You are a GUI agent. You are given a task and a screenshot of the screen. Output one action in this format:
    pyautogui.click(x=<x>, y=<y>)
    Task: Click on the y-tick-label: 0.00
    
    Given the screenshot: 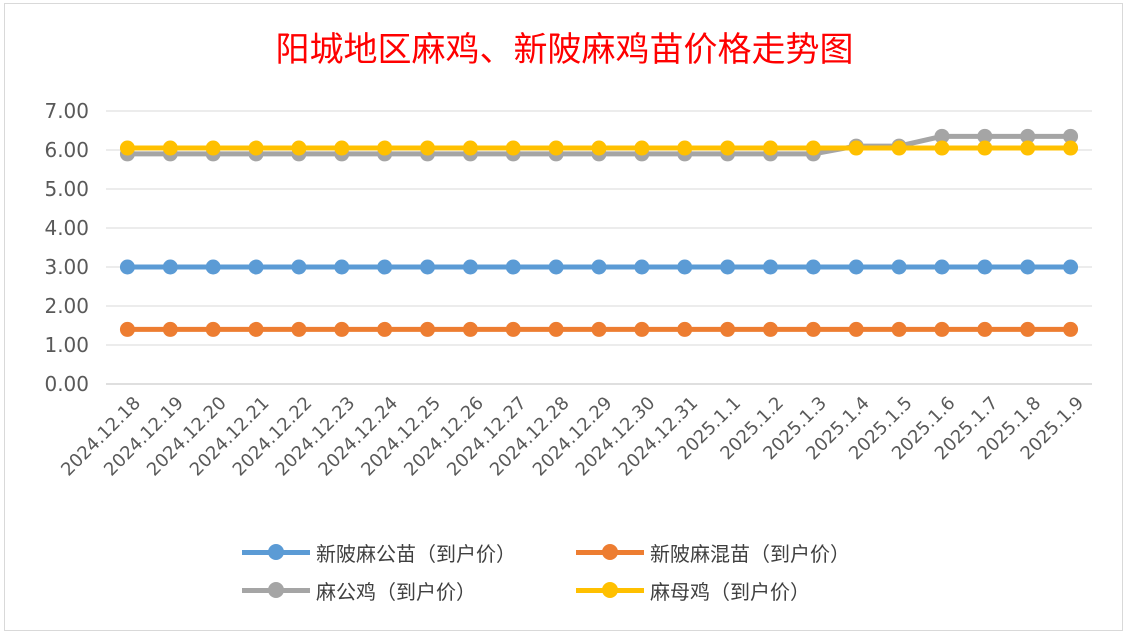 What is the action you would take?
    pyautogui.click(x=66, y=384)
    